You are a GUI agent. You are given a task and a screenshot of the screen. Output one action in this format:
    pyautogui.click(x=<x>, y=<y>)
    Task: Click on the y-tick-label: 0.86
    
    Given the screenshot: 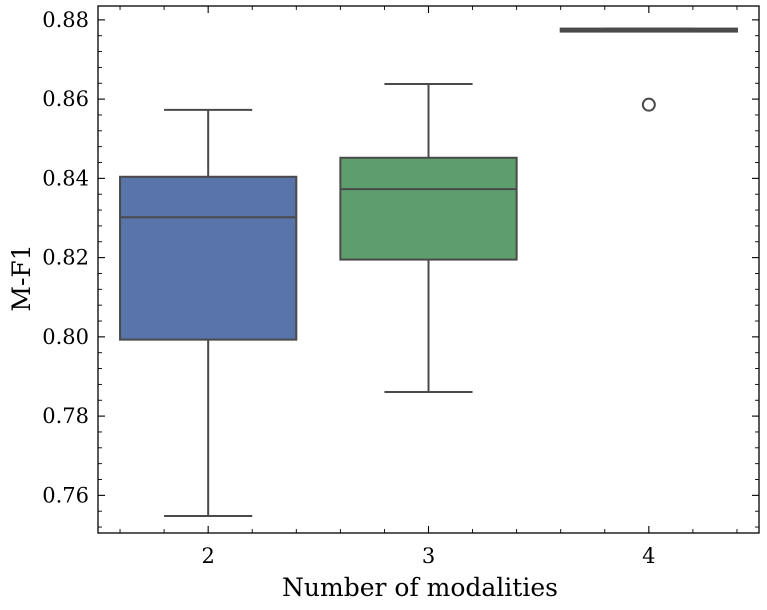 What is the action you would take?
    pyautogui.click(x=65, y=99)
    